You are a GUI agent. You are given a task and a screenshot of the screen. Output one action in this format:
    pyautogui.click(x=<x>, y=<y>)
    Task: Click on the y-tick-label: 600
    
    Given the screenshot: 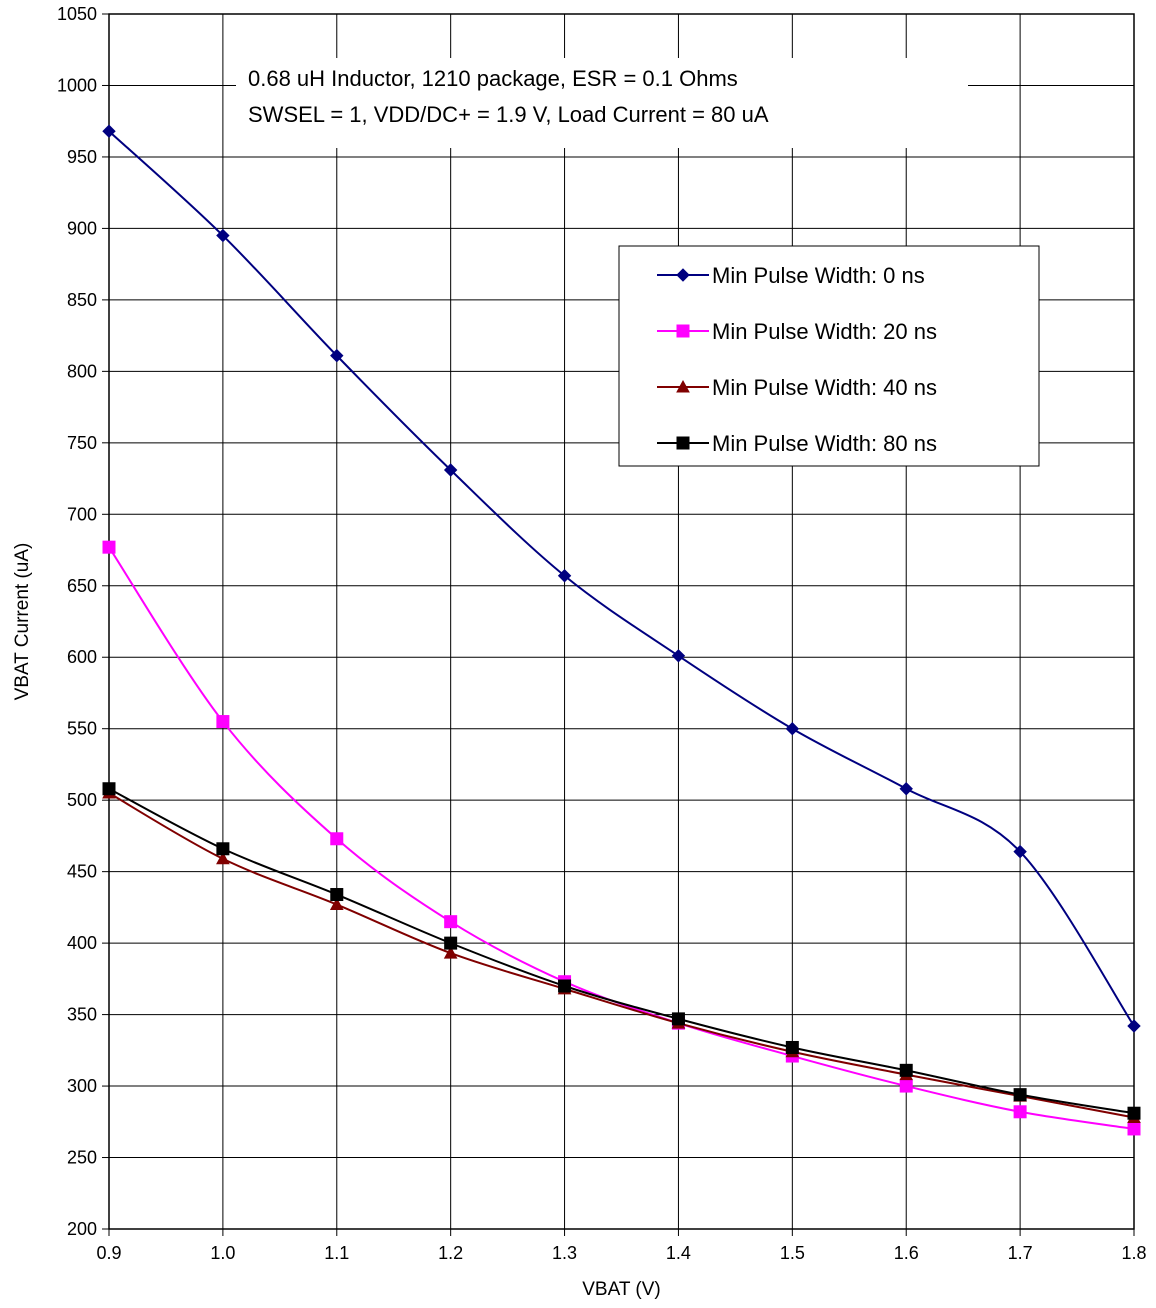 What is the action you would take?
    pyautogui.click(x=82, y=657)
    